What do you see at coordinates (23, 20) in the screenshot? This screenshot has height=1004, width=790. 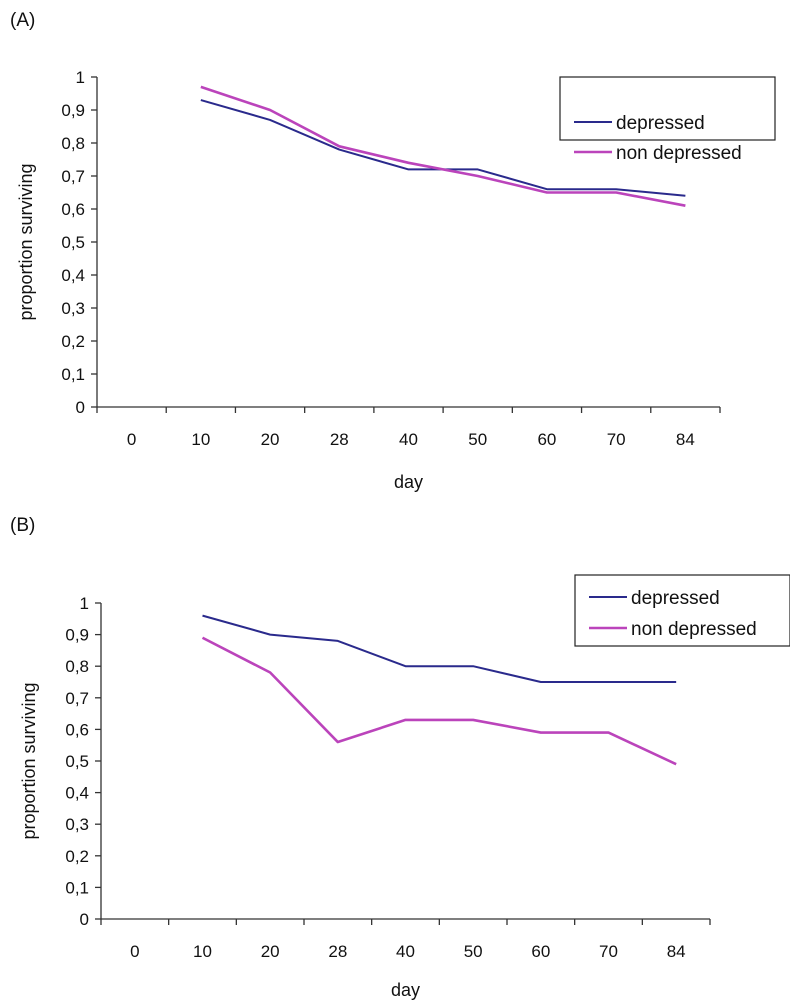 I see `panel-label-a: (A)` at bounding box center [23, 20].